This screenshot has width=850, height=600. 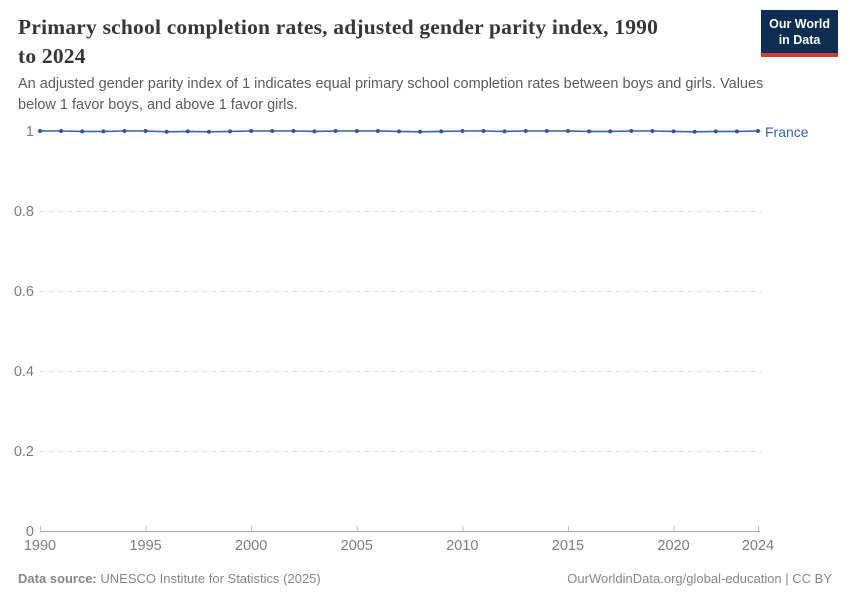 What do you see at coordinates (251, 546) in the screenshot?
I see `x-tick-label: 2000` at bounding box center [251, 546].